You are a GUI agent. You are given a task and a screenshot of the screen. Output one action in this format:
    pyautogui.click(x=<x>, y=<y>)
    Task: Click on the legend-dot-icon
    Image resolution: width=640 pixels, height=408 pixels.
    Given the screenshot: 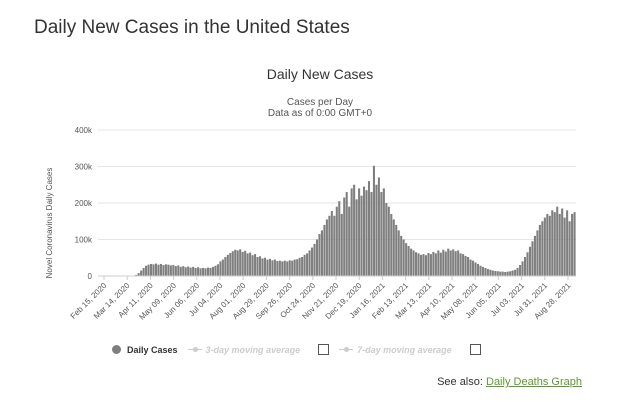 What is the action you would take?
    pyautogui.click(x=116, y=349)
    